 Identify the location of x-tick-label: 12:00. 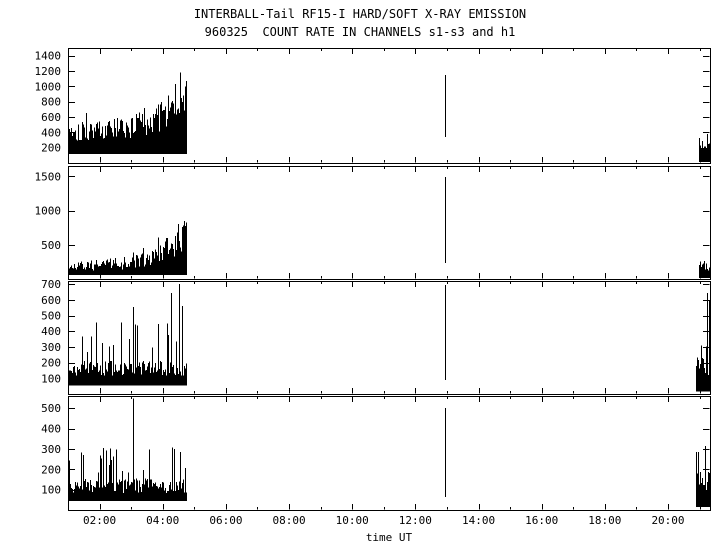
(415, 520).